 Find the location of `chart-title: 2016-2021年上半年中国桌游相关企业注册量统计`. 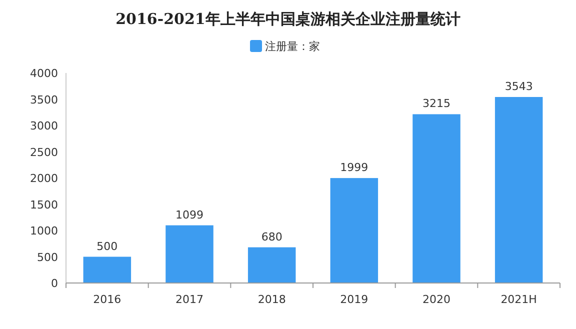

chart-title: 2016-2021年上半年中国桌游相关企业注册量统计 is located at coordinates (288, 19).